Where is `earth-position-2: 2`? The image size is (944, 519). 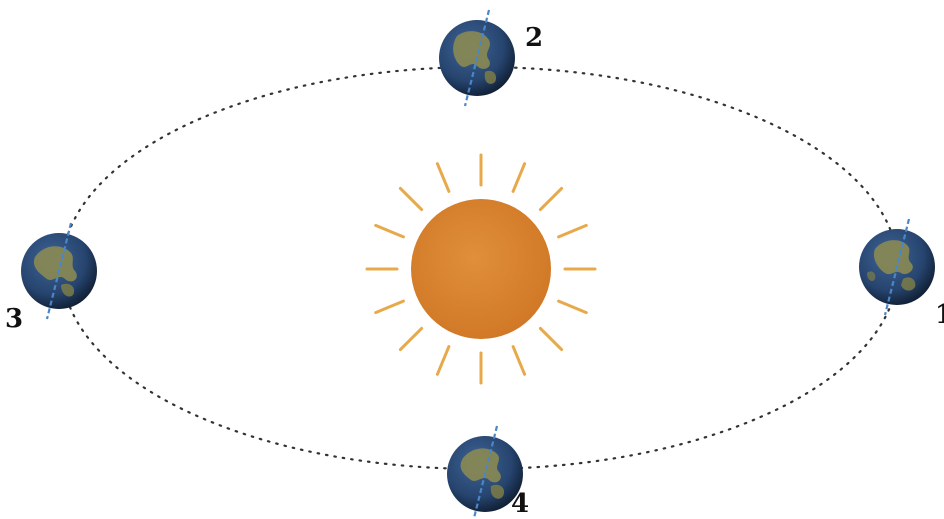 earth-position-2: 2 is located at coordinates (491, 58).